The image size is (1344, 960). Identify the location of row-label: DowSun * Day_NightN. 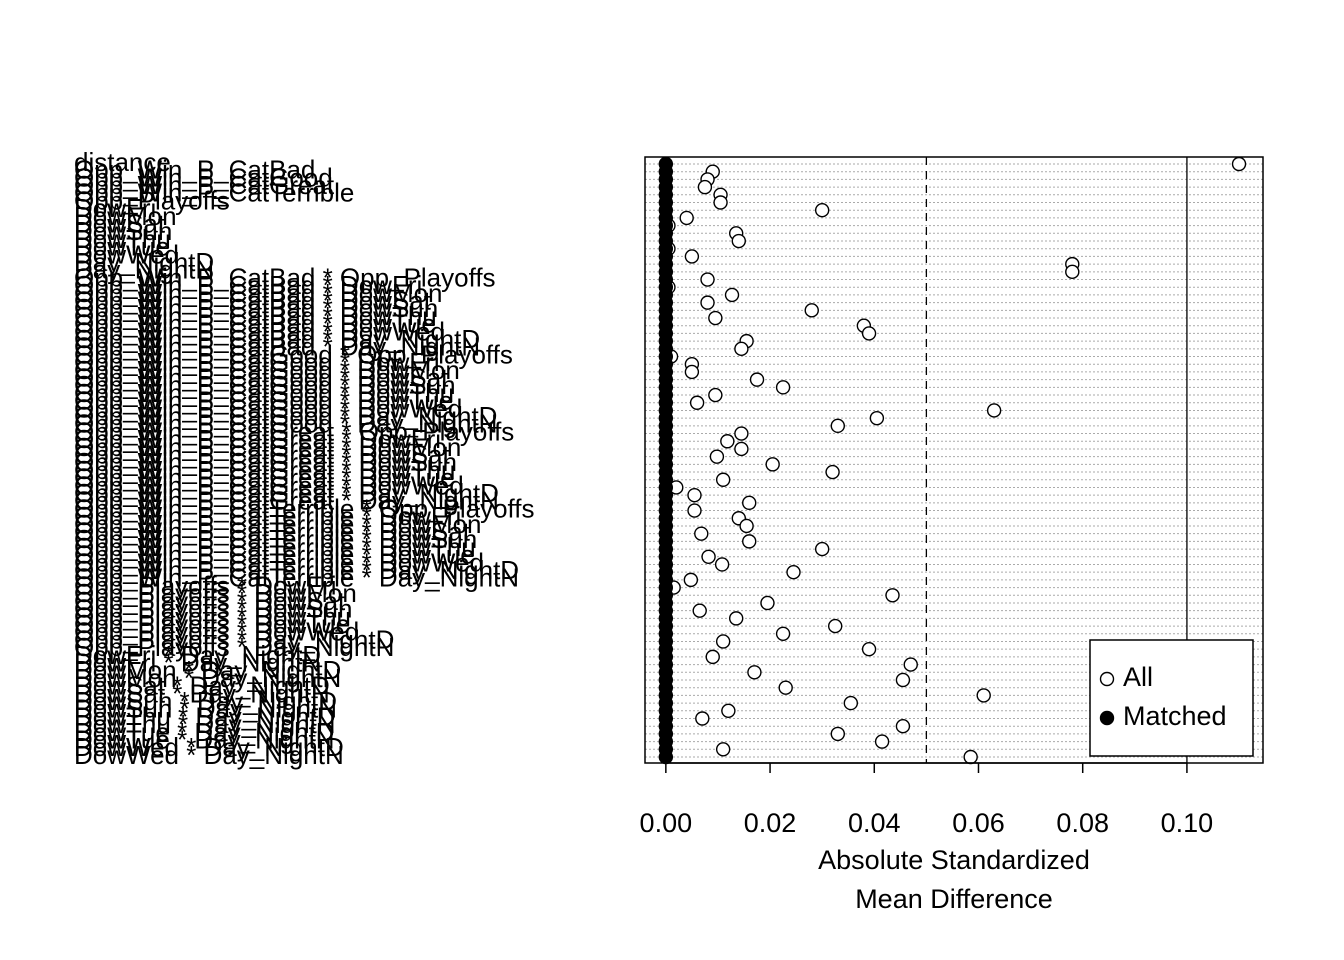
(205, 709).